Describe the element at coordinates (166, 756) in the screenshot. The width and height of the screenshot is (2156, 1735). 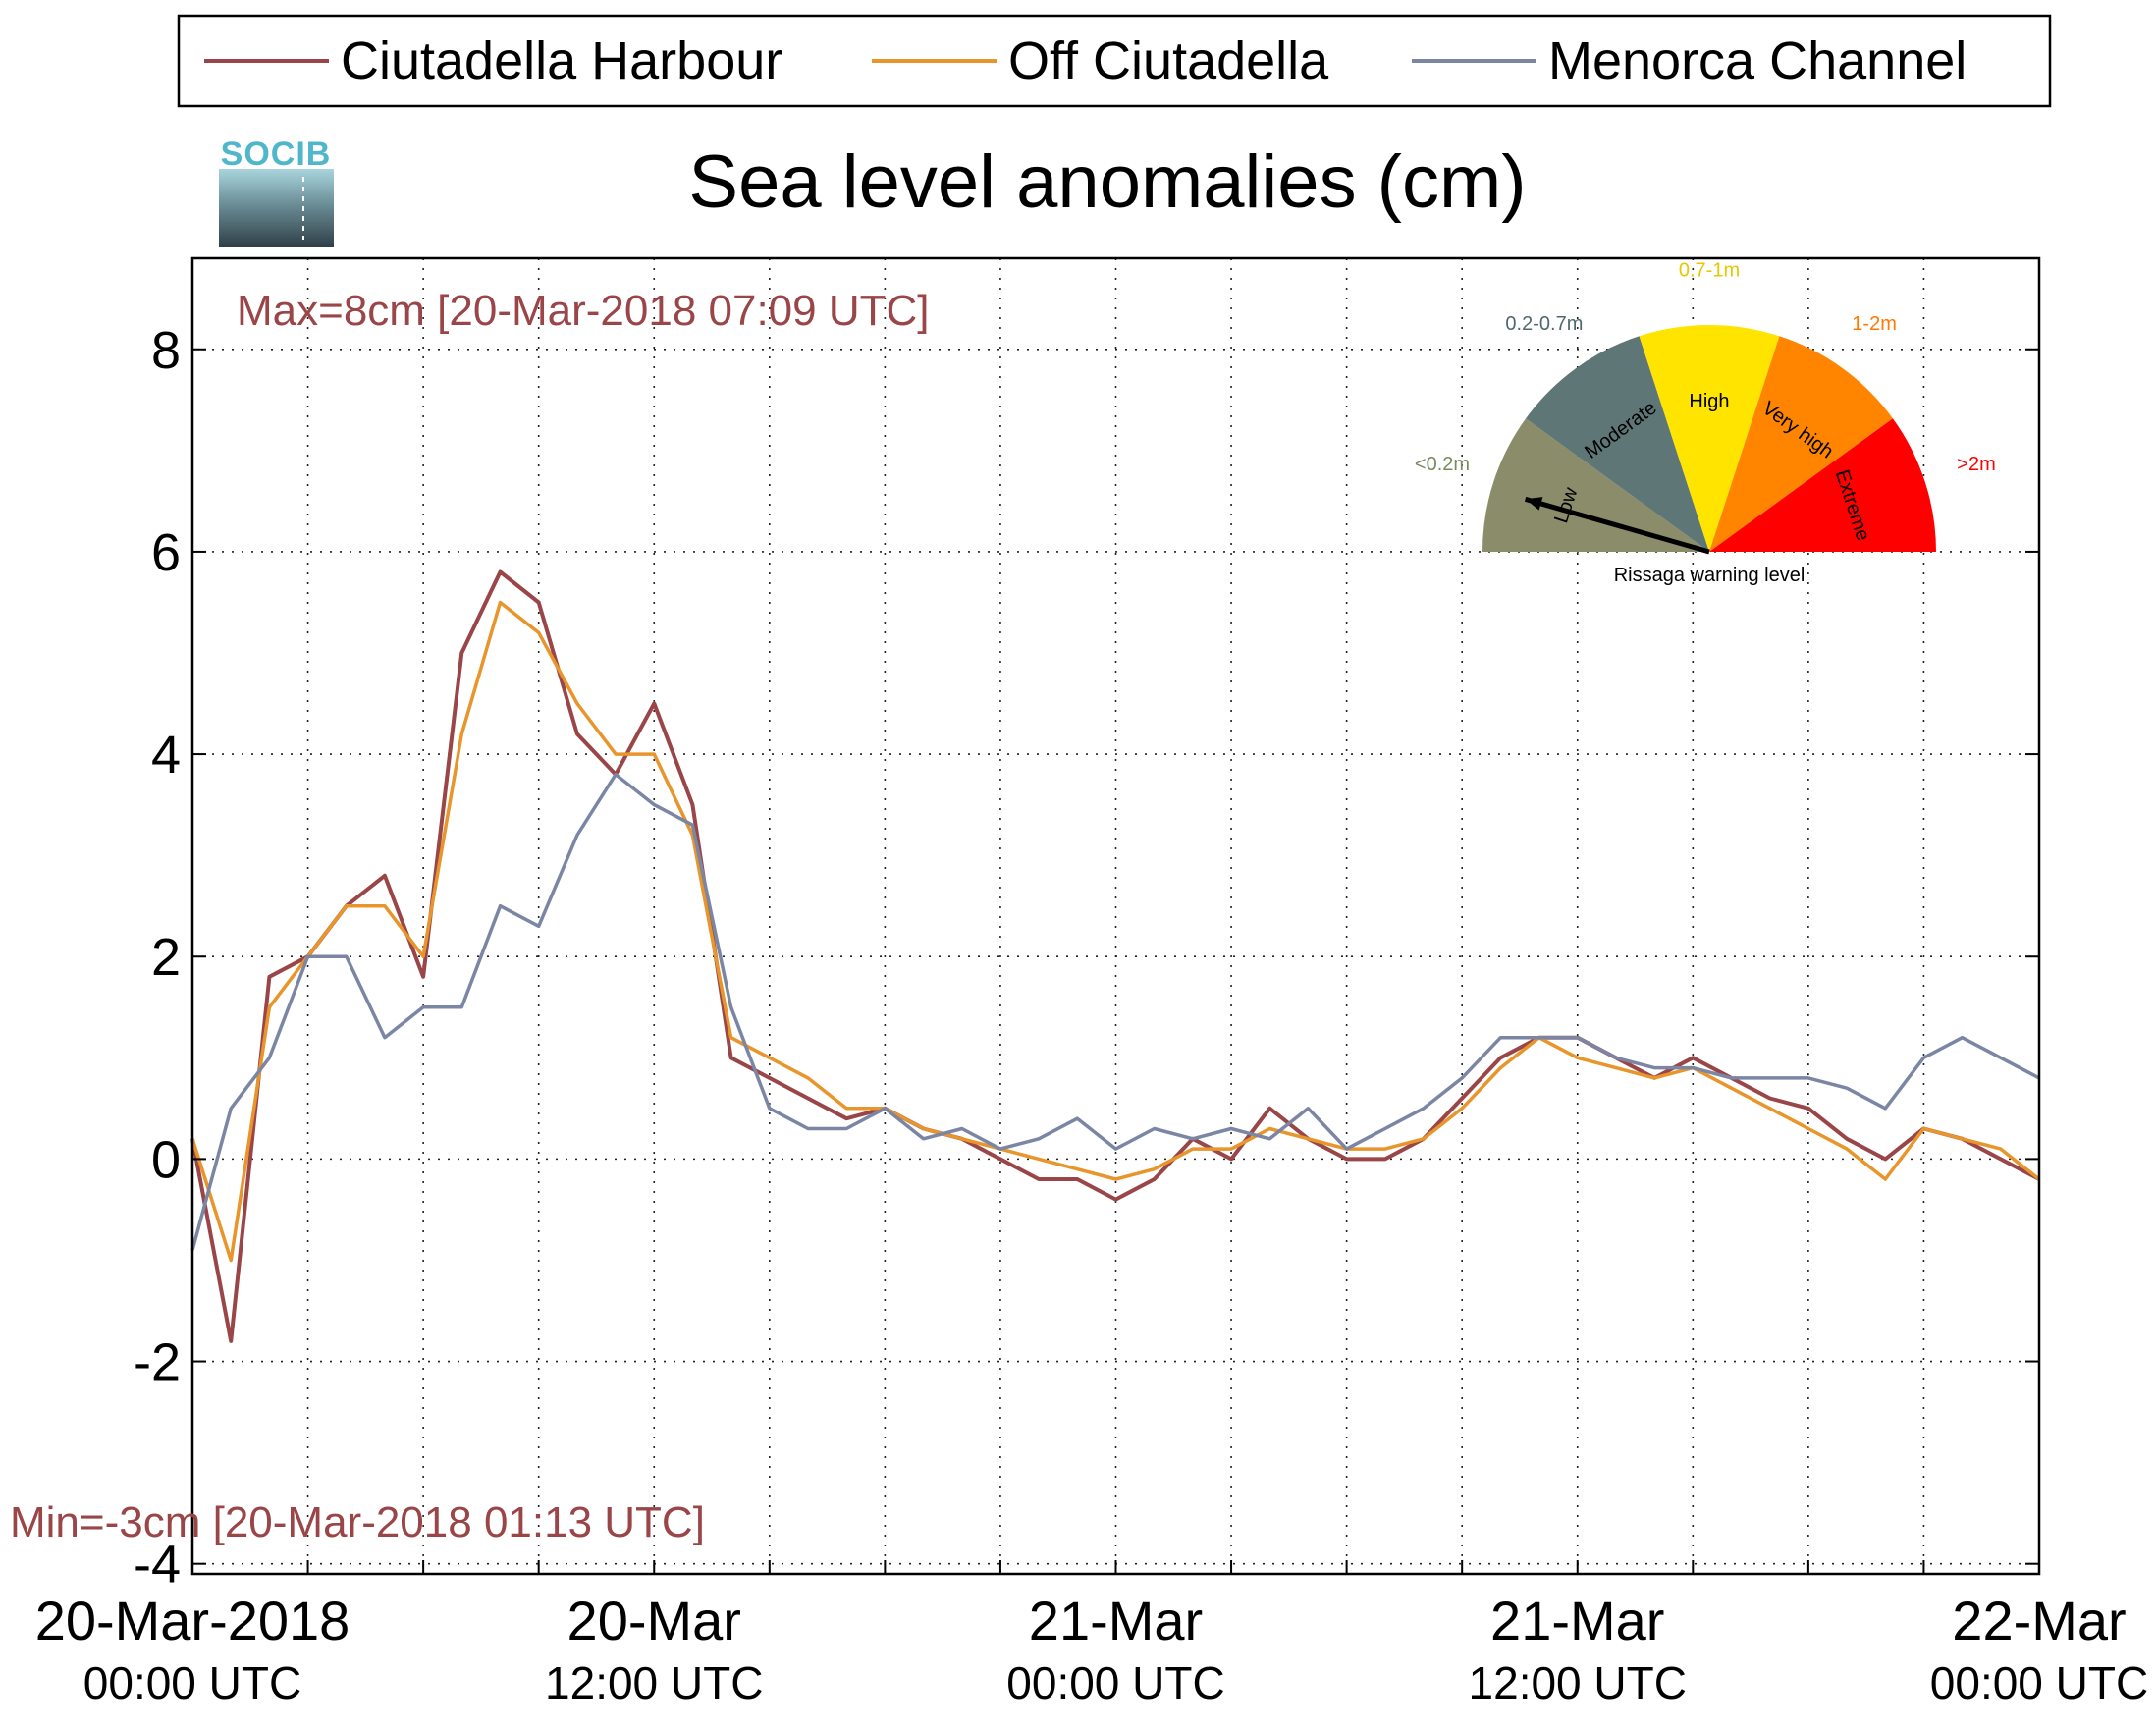
I see `y-tick-label: 4` at that location.